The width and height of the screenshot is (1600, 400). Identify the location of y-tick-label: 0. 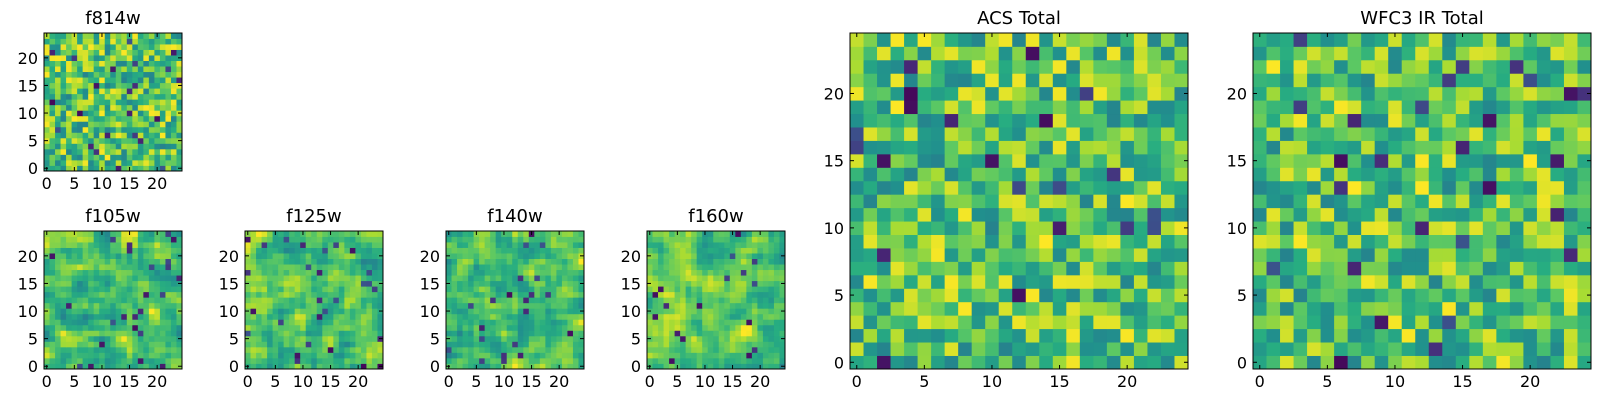
(33, 168).